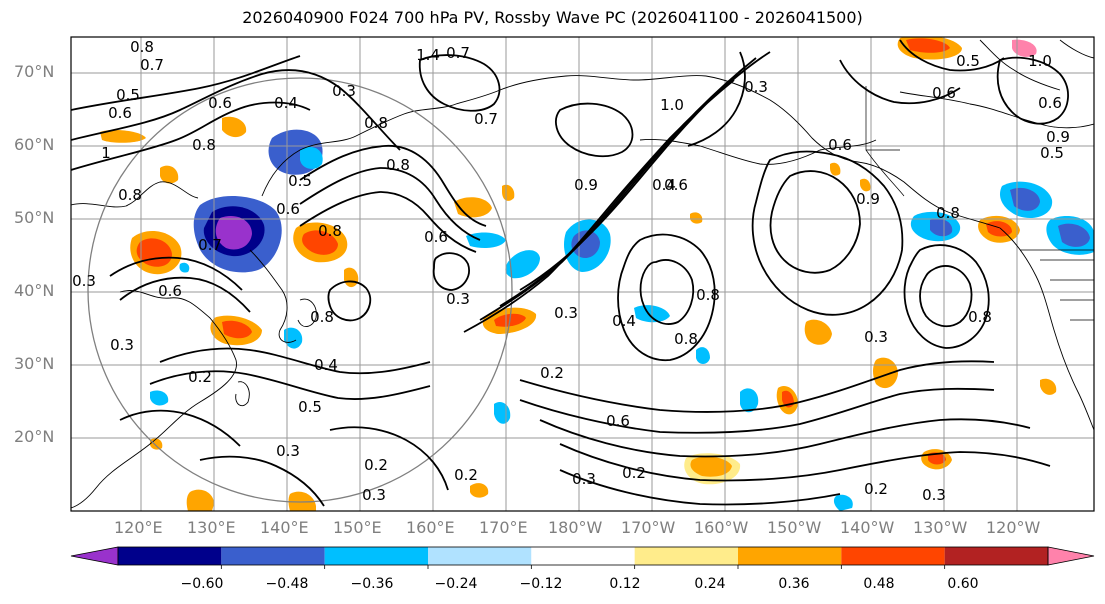  What do you see at coordinates (979, 203) in the screenshot?
I see `borders` at bounding box center [979, 203].